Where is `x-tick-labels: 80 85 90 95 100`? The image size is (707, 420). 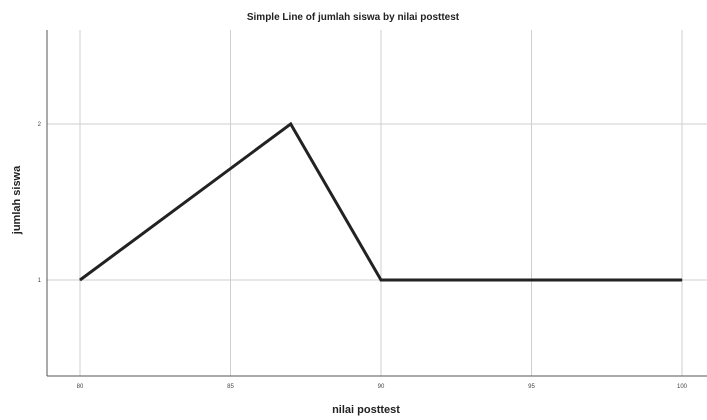 x-tick-labels: 80 85 90 95 100 is located at coordinates (382, 387).